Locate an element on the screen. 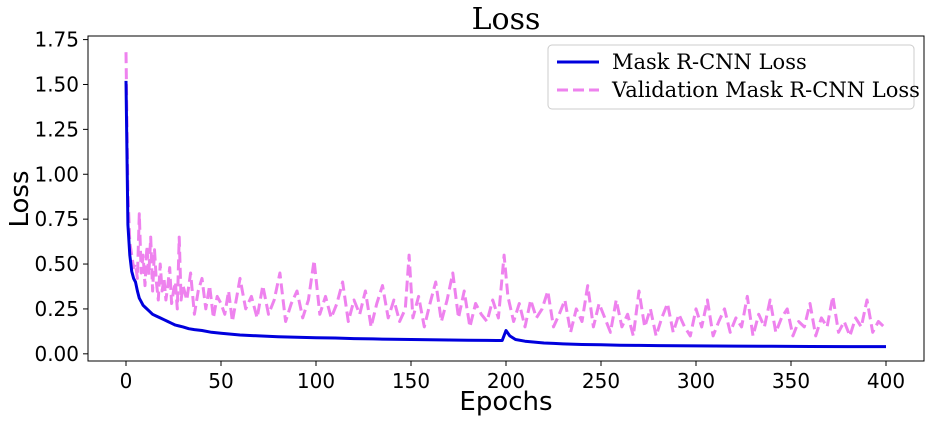 This screenshot has width=931, height=422. x-tick-label: 0 is located at coordinates (126, 381).